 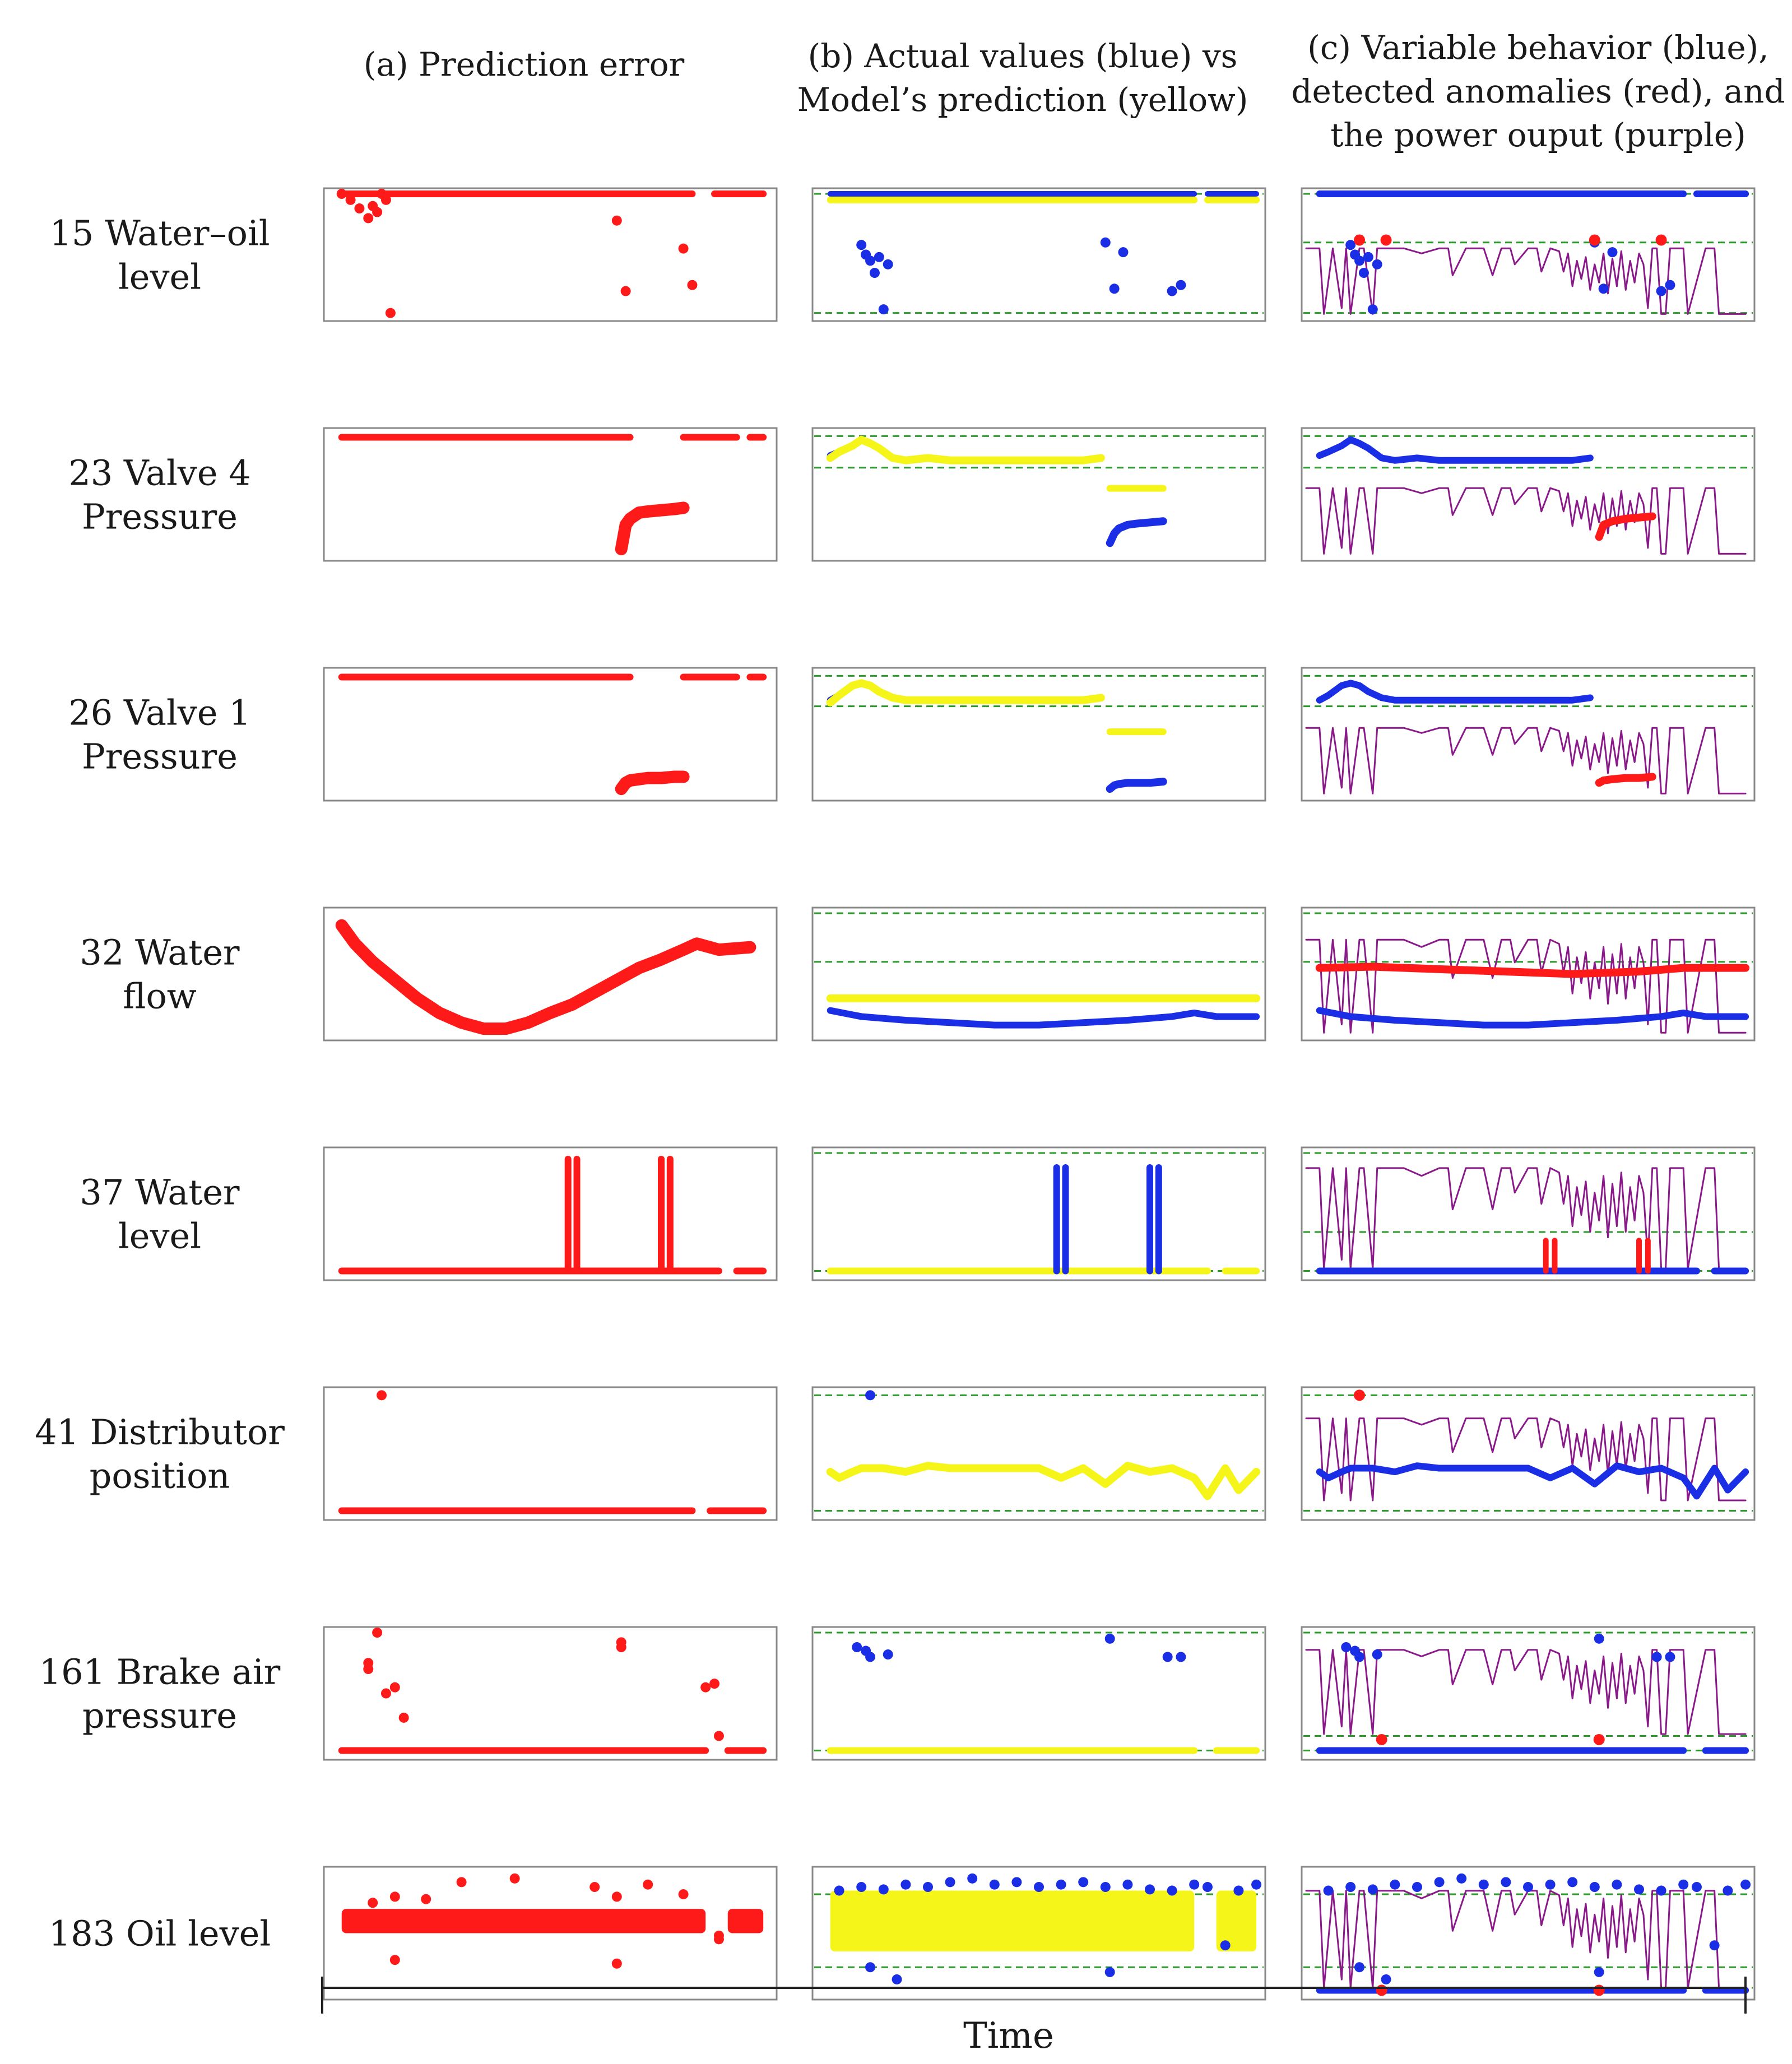 I want to click on panel-c-behavior-anomalies, so click(x=1528, y=253).